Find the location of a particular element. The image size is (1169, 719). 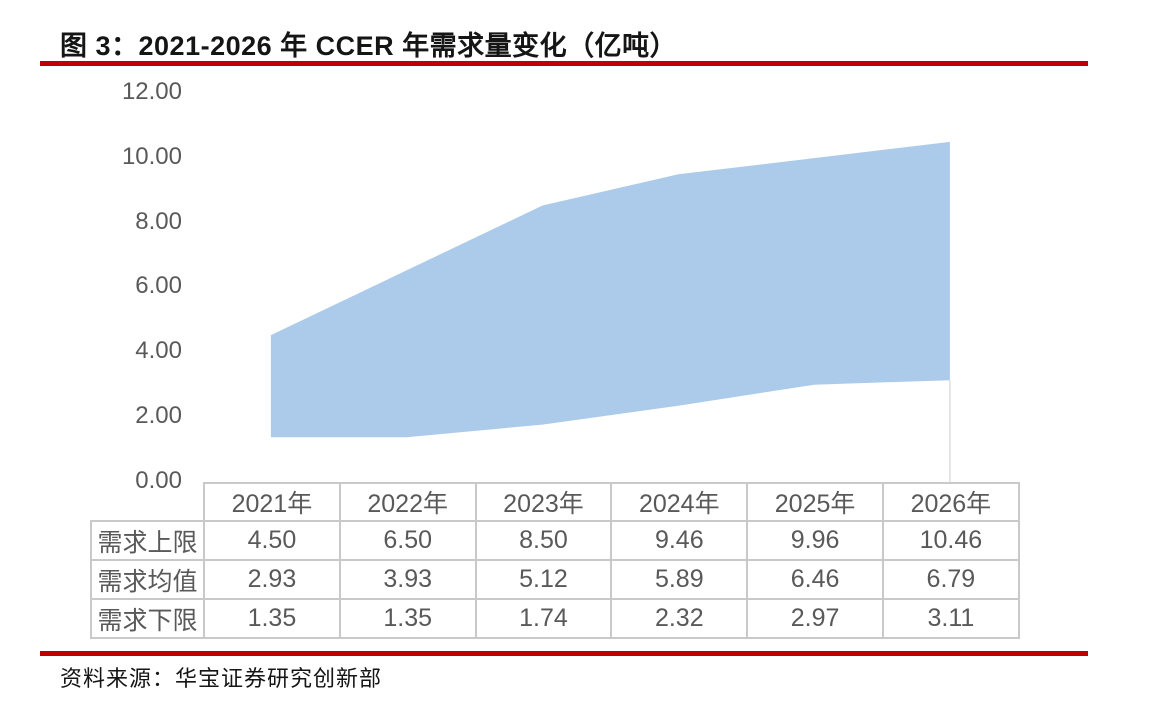

figure-title: 图 3：2021-2026 年 CCER 年需求量变化（亿吨） is located at coordinates (369, 46).